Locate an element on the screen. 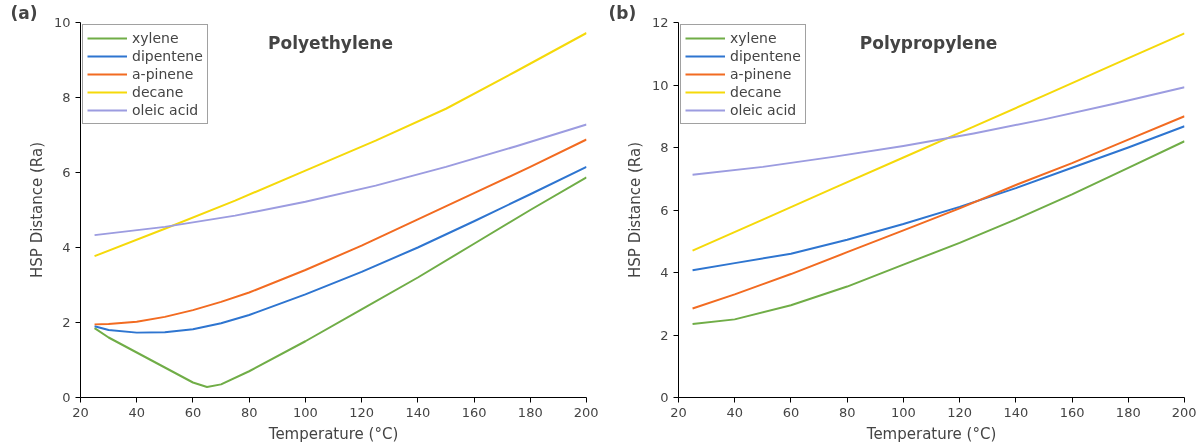 Image resolution: width=1196 pixels, height=445 pixels. text: Polyethylene is located at coordinates (330, 42).